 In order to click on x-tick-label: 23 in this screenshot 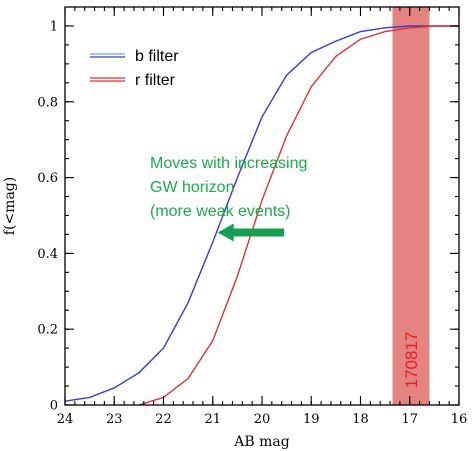, I will do `click(114, 419)`.